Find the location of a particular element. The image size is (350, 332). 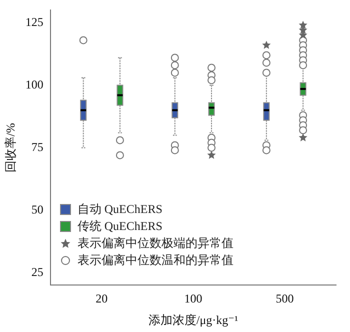

x-tick-label: 20 is located at coordinates (102, 299).